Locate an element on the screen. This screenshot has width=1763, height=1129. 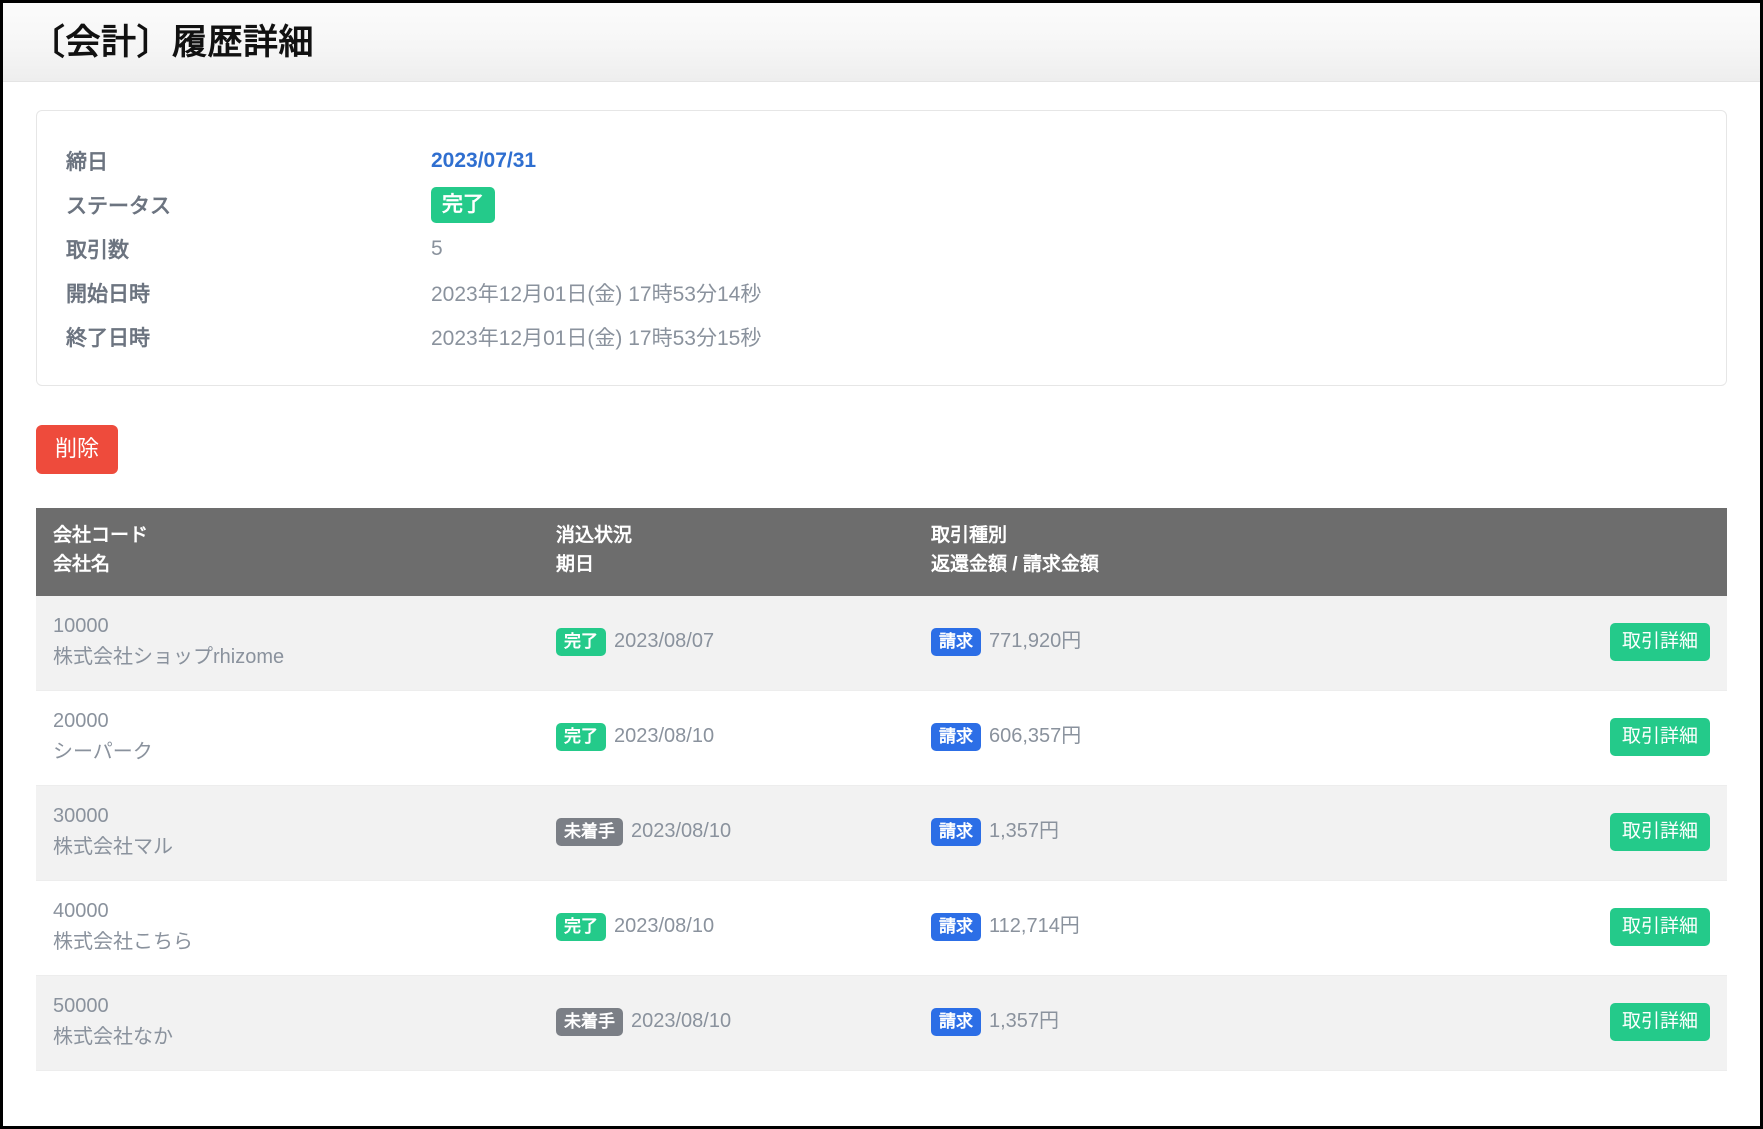
info-row-status: ステータス 完了 is located at coordinates (881, 205).